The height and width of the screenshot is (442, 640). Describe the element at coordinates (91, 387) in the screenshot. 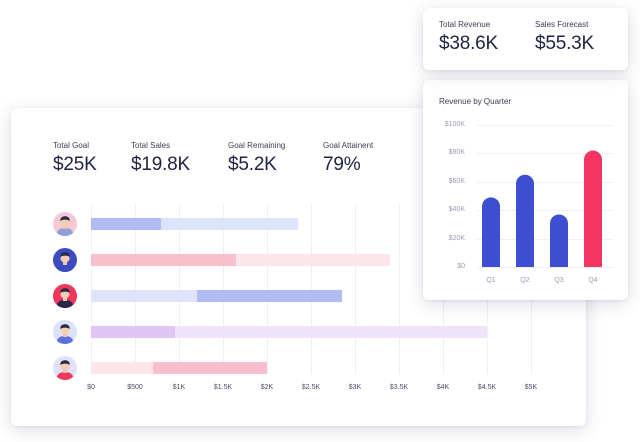

I see `x-tick-label: $0` at that location.